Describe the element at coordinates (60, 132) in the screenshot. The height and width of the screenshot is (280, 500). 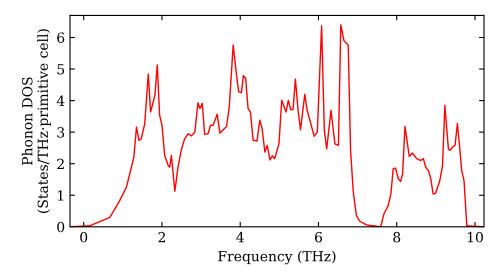
I see `y-tick-label: 3` at that location.